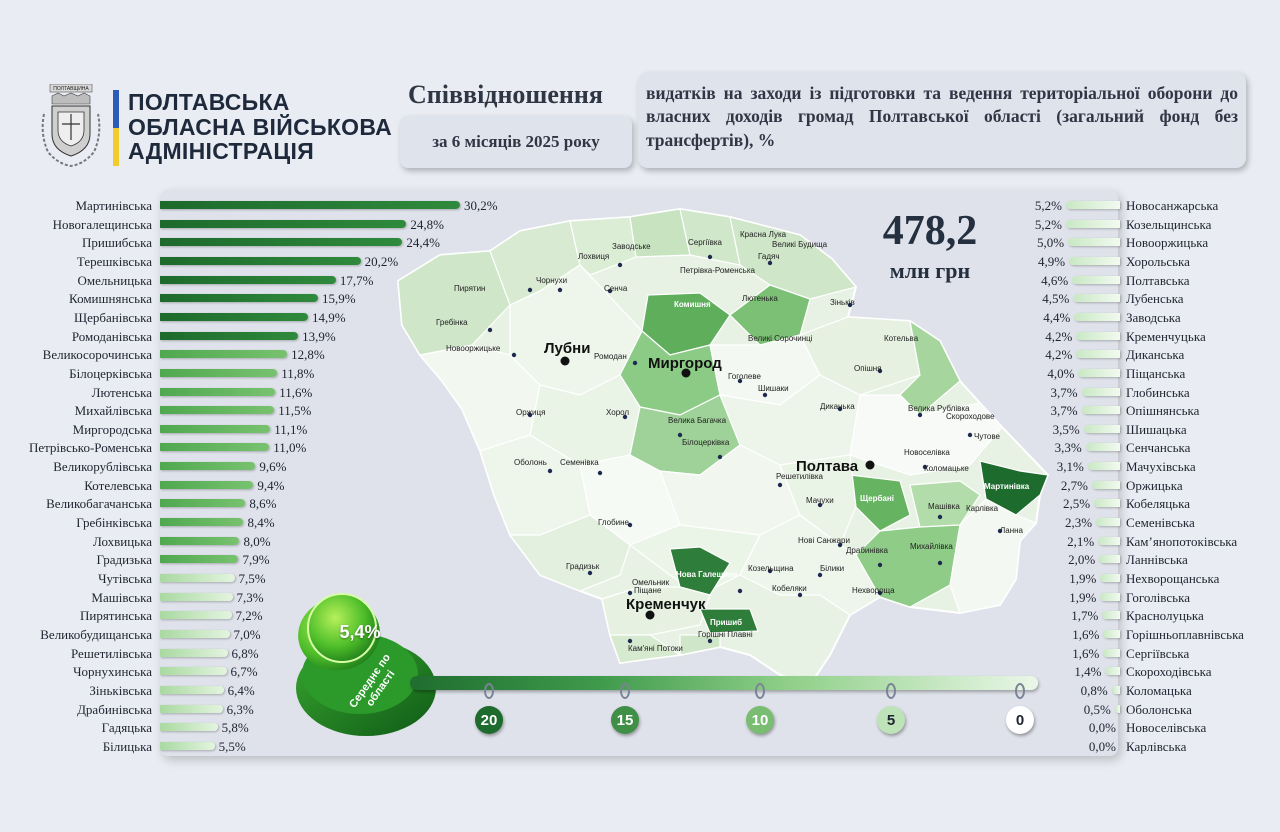 This screenshot has width=1280, height=832. Describe the element at coordinates (125, 578) in the screenshot. I see `community-name: Чутівська` at that location.